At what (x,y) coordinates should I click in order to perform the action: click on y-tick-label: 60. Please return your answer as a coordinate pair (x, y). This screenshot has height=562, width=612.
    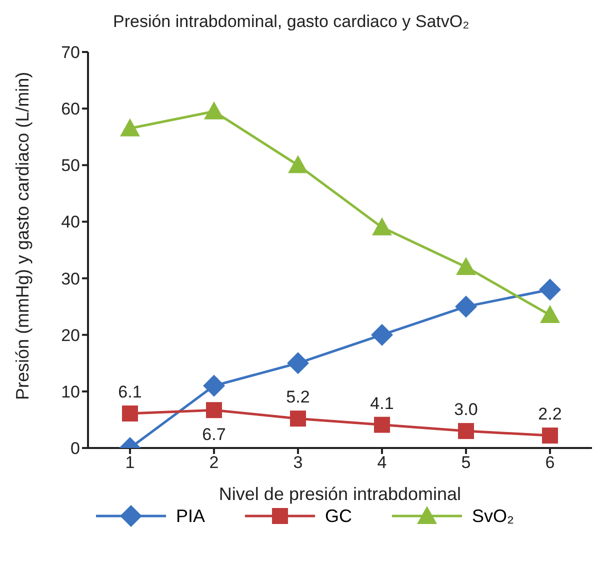
    Looking at the image, I should click on (70, 109).